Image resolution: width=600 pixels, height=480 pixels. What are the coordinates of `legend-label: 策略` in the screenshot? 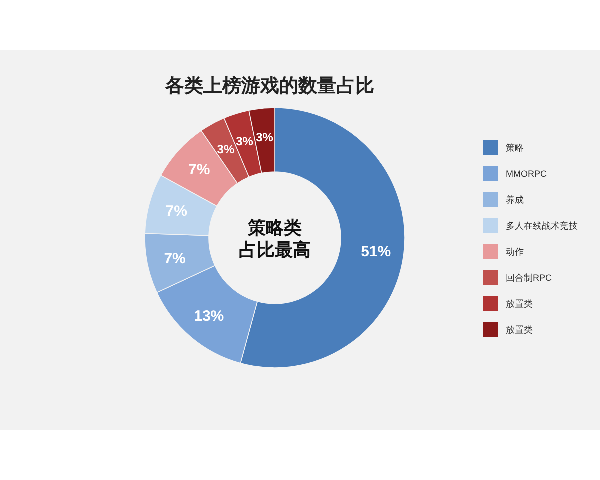 It's located at (515, 148).